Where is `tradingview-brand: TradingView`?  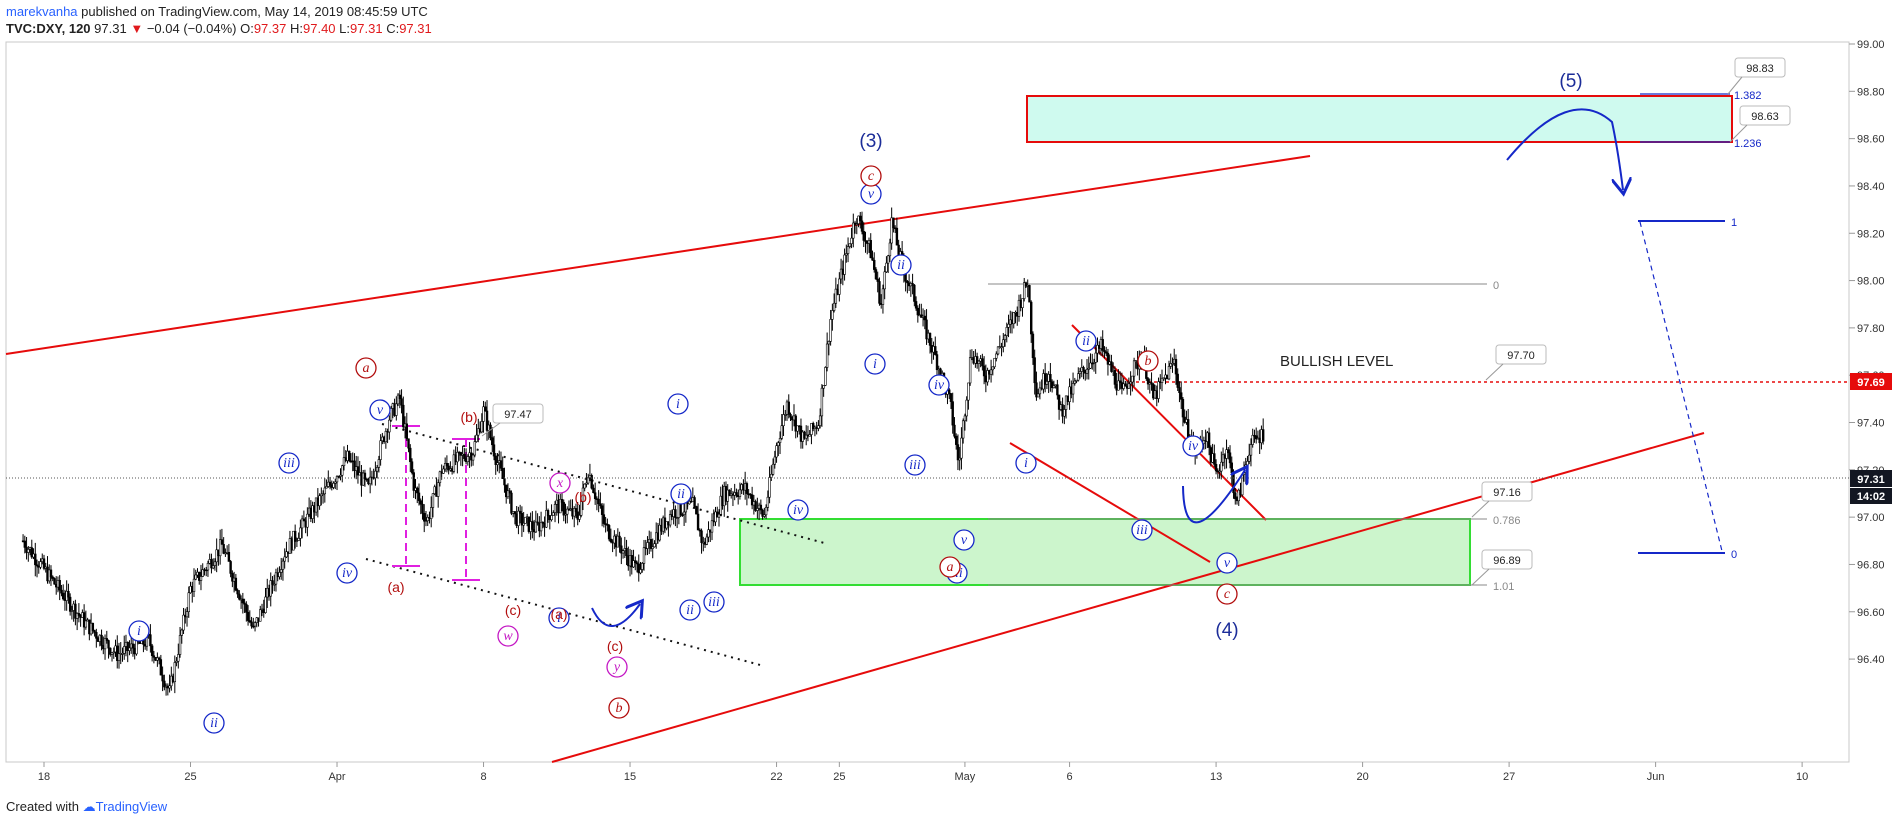 tradingview-brand: TradingView is located at coordinates (131, 806).